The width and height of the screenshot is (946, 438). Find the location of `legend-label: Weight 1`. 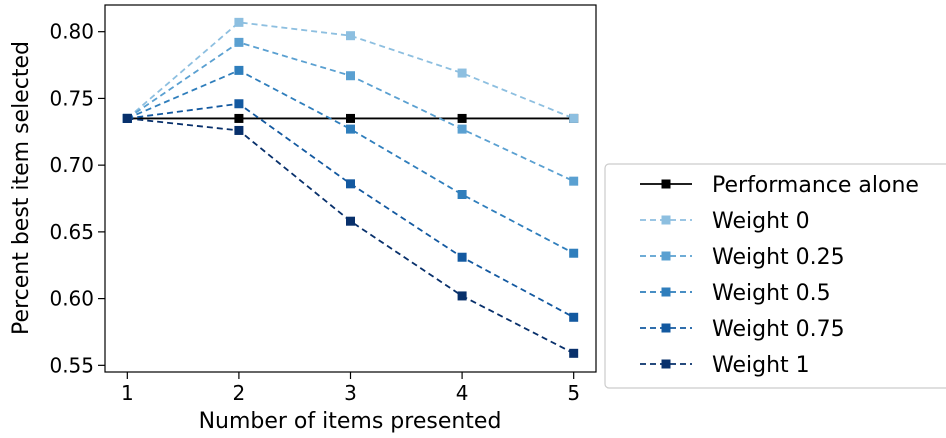

legend-label: Weight 1 is located at coordinates (761, 365).